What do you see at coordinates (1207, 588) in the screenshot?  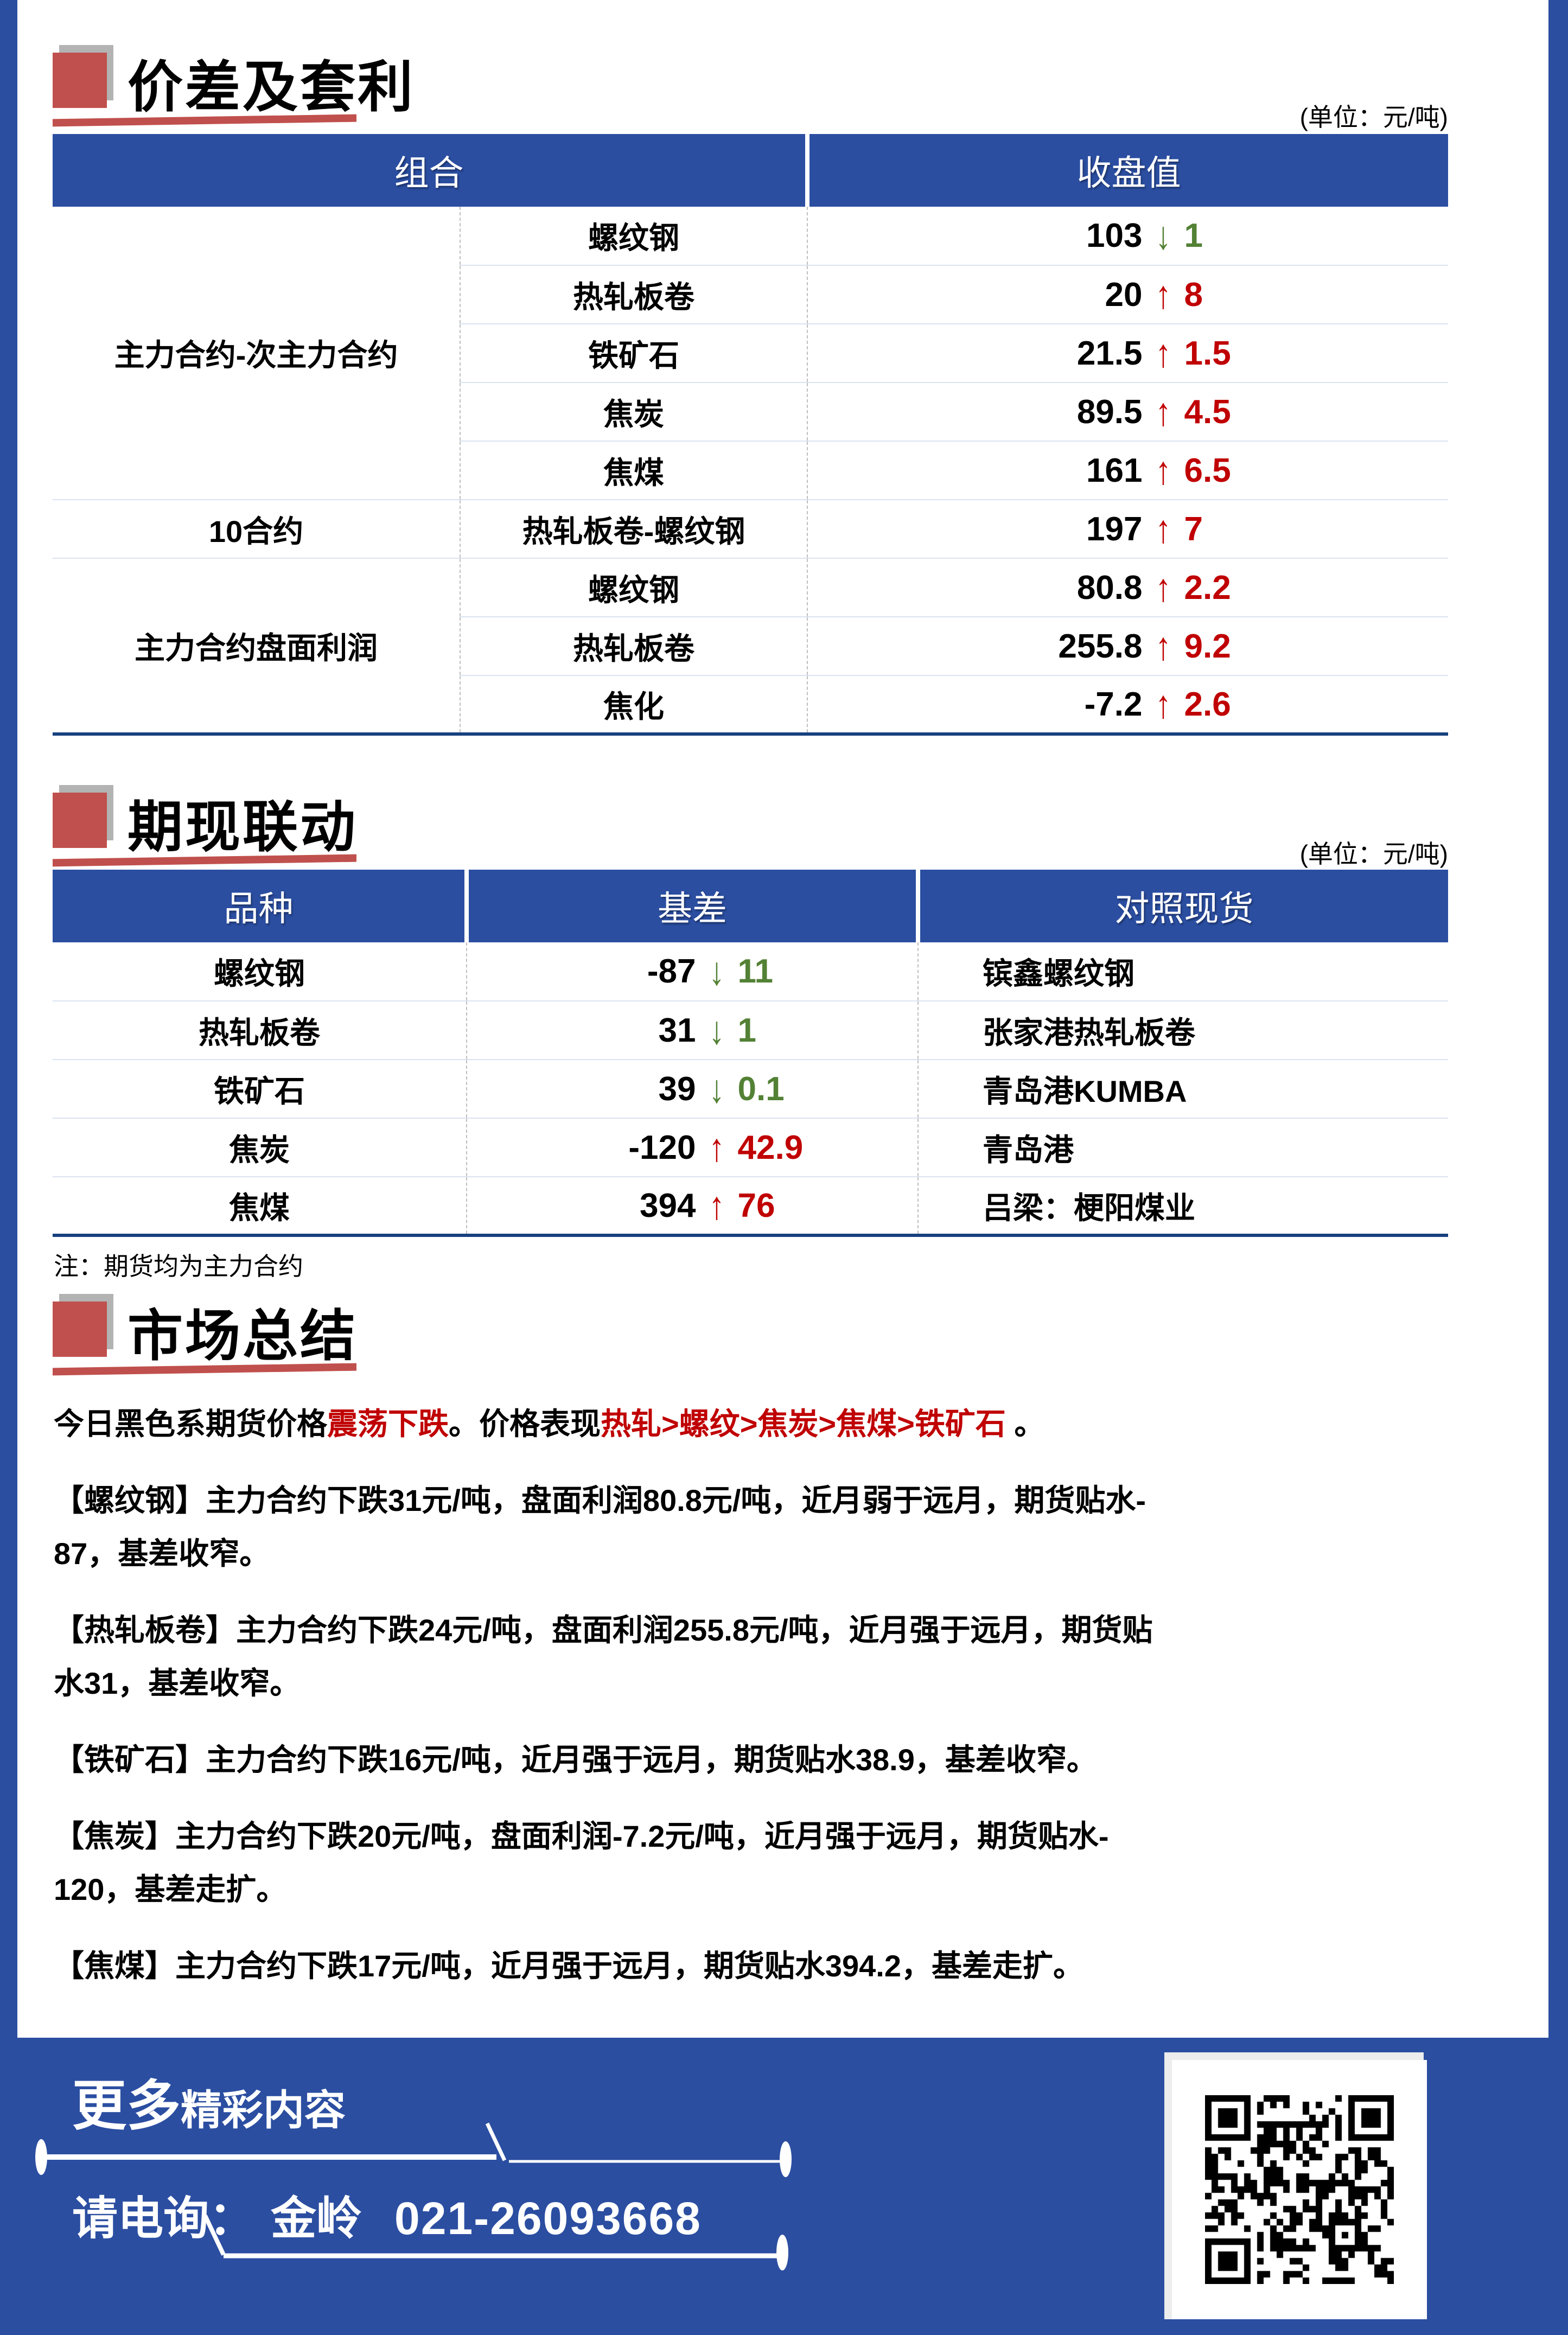 I see `change-value: 2.2` at bounding box center [1207, 588].